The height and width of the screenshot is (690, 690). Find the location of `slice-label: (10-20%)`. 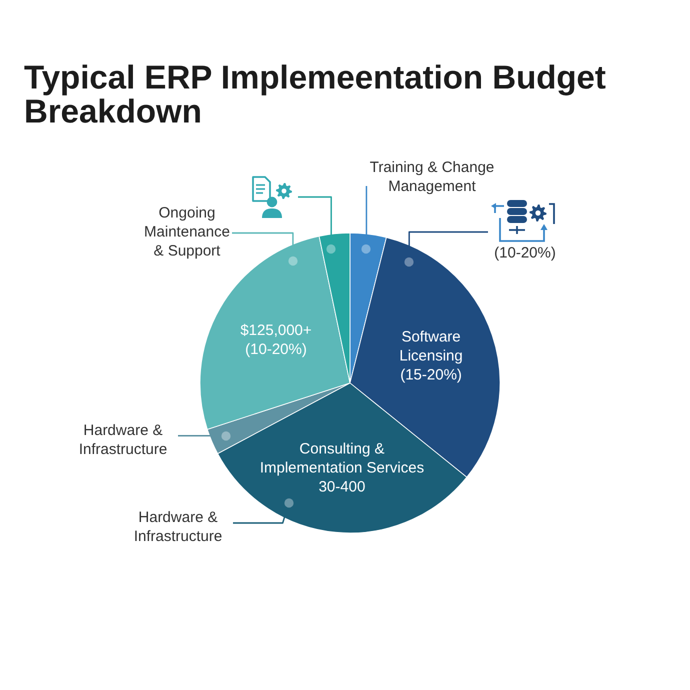

slice-label: (10-20%) is located at coordinates (525, 253).